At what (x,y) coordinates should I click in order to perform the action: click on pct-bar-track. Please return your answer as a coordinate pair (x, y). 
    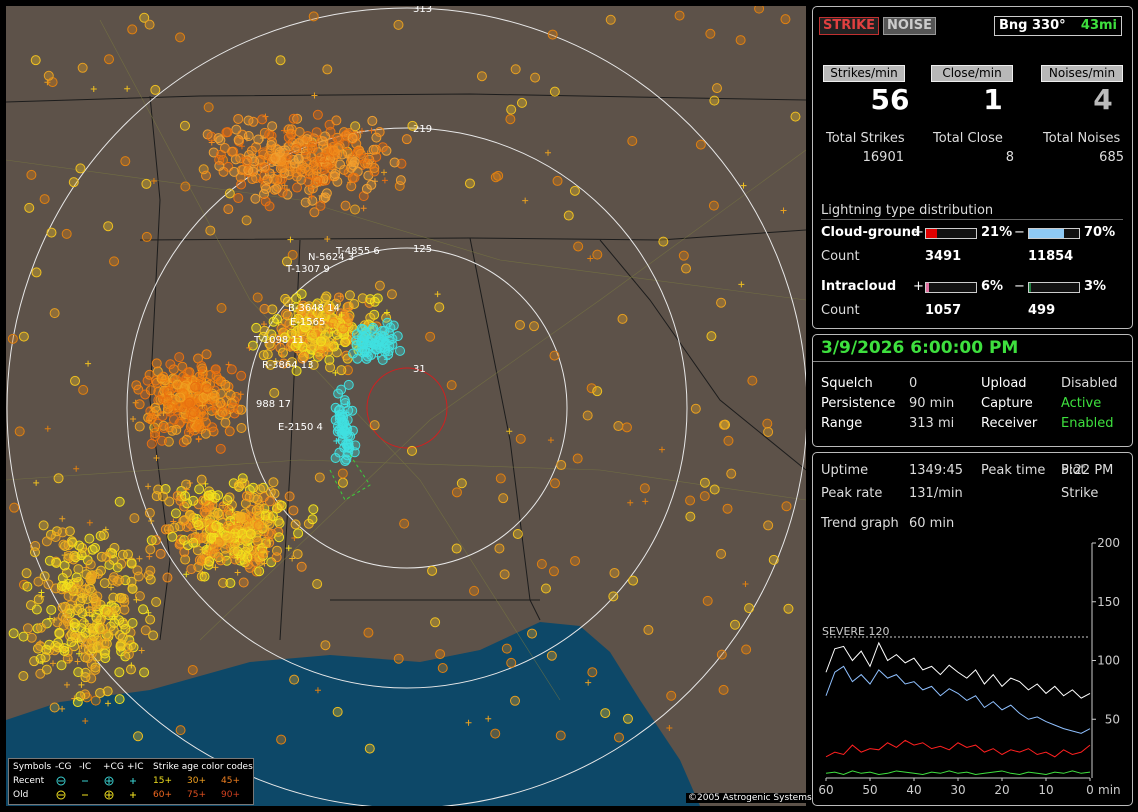
    Looking at the image, I should click on (1054, 233).